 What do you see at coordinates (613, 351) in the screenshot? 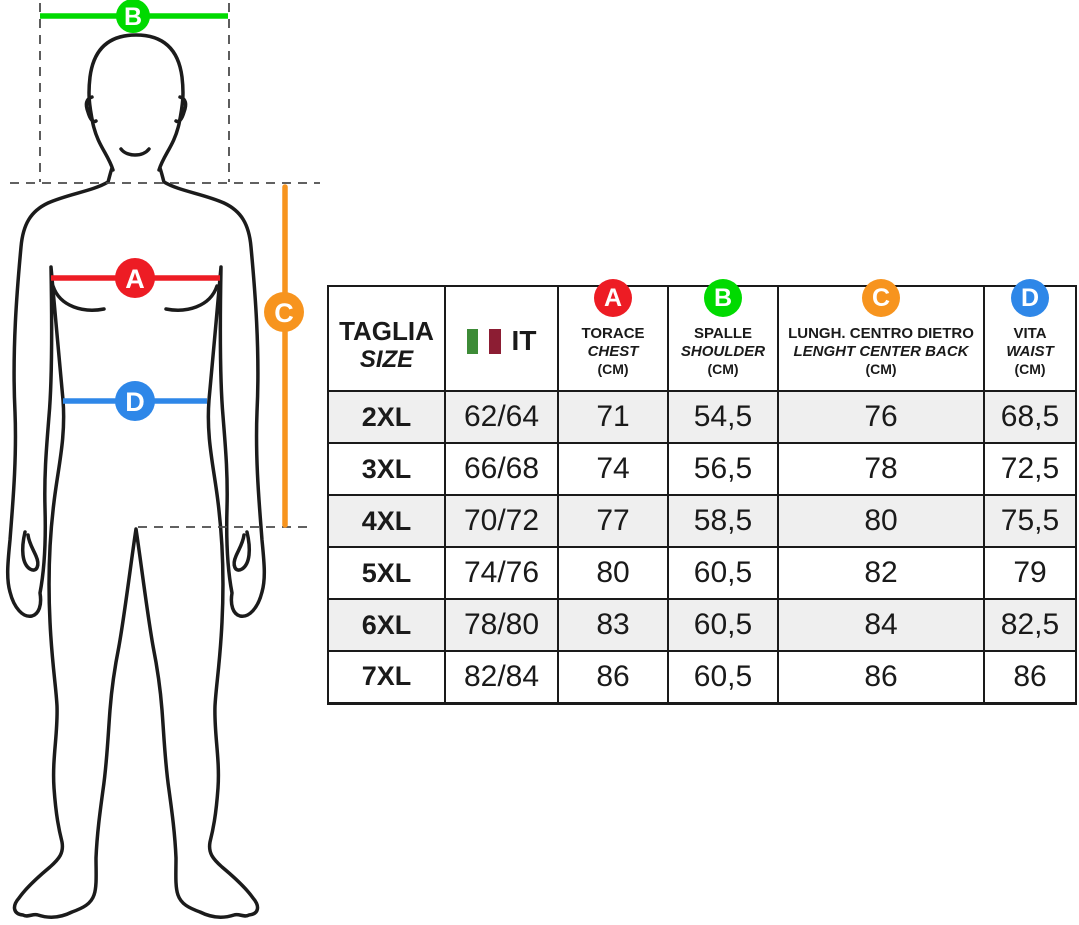
I see `header-chest-en: CHEST` at bounding box center [613, 351].